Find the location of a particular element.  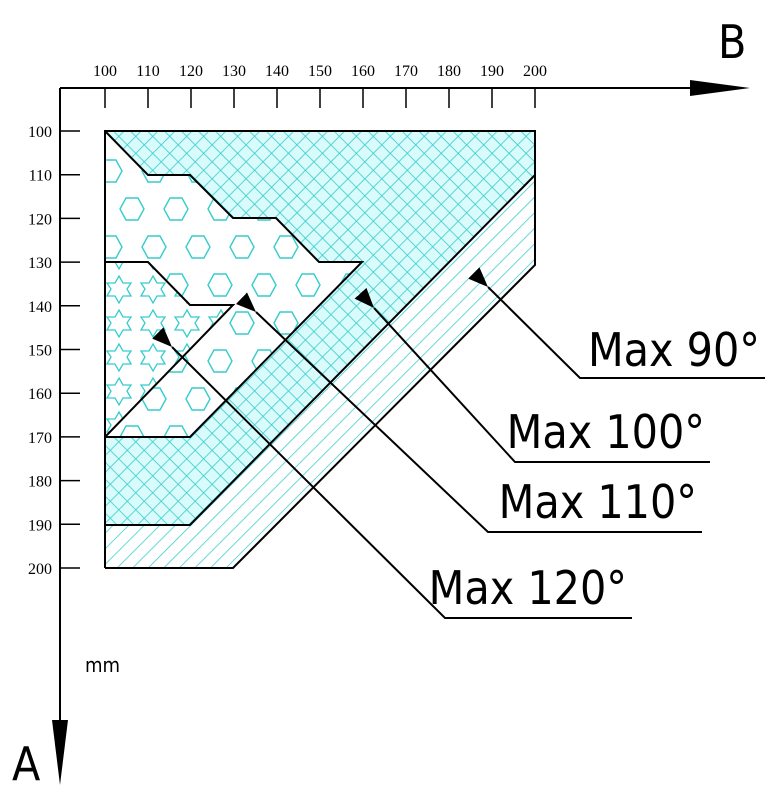

unit-label: mm is located at coordinates (102, 665).